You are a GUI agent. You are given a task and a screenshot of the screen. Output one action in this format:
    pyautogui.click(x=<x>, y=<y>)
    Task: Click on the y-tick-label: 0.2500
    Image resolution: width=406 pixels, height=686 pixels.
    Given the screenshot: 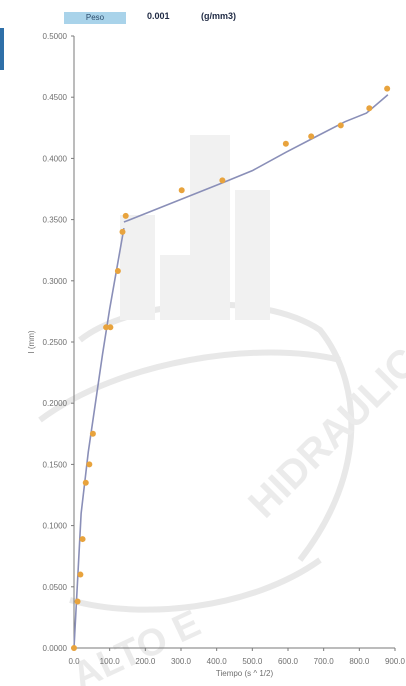 What is the action you would take?
    pyautogui.click(x=55, y=342)
    